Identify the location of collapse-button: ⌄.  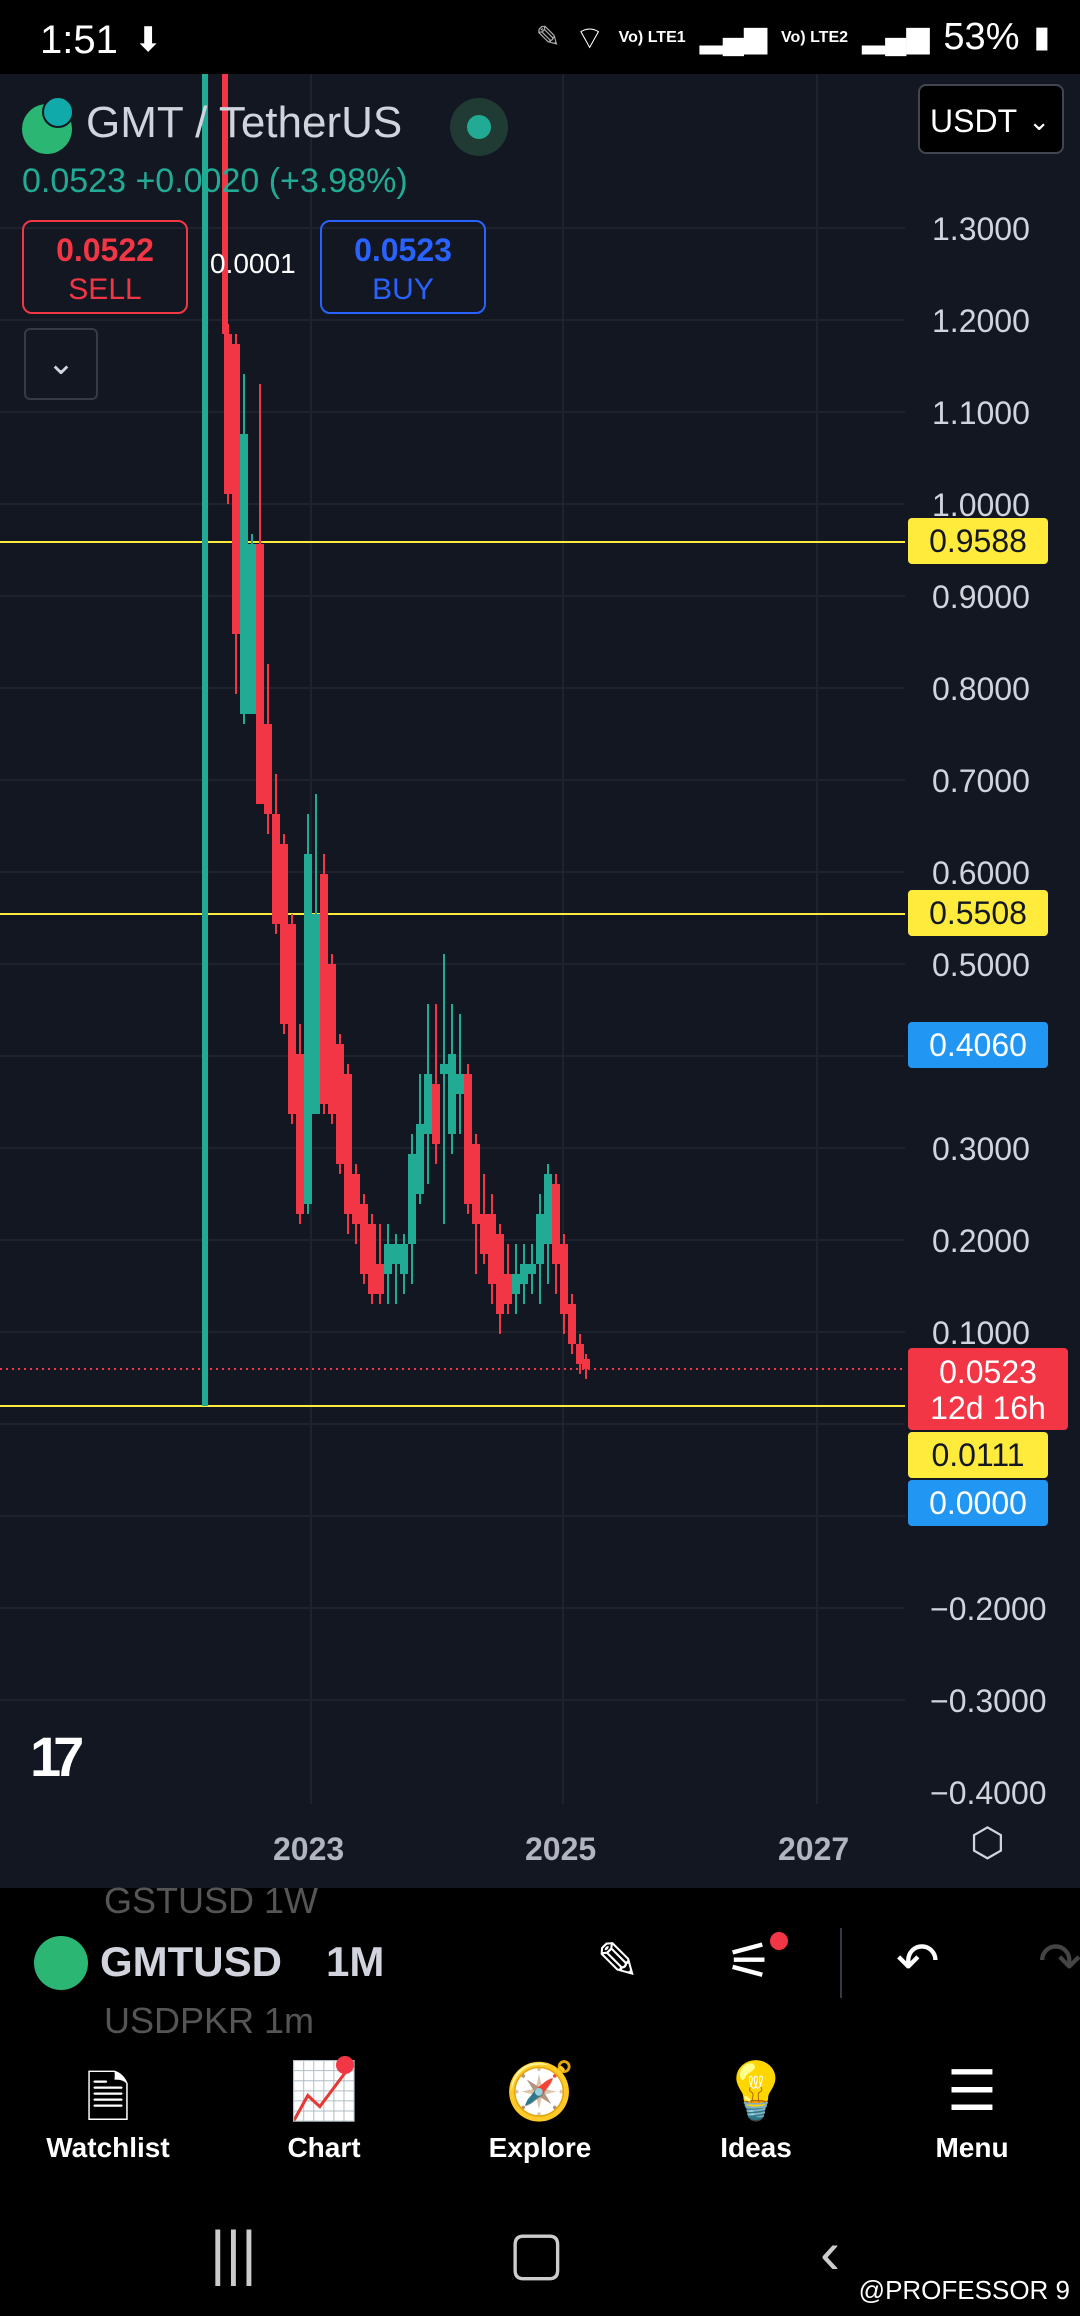
(61, 364).